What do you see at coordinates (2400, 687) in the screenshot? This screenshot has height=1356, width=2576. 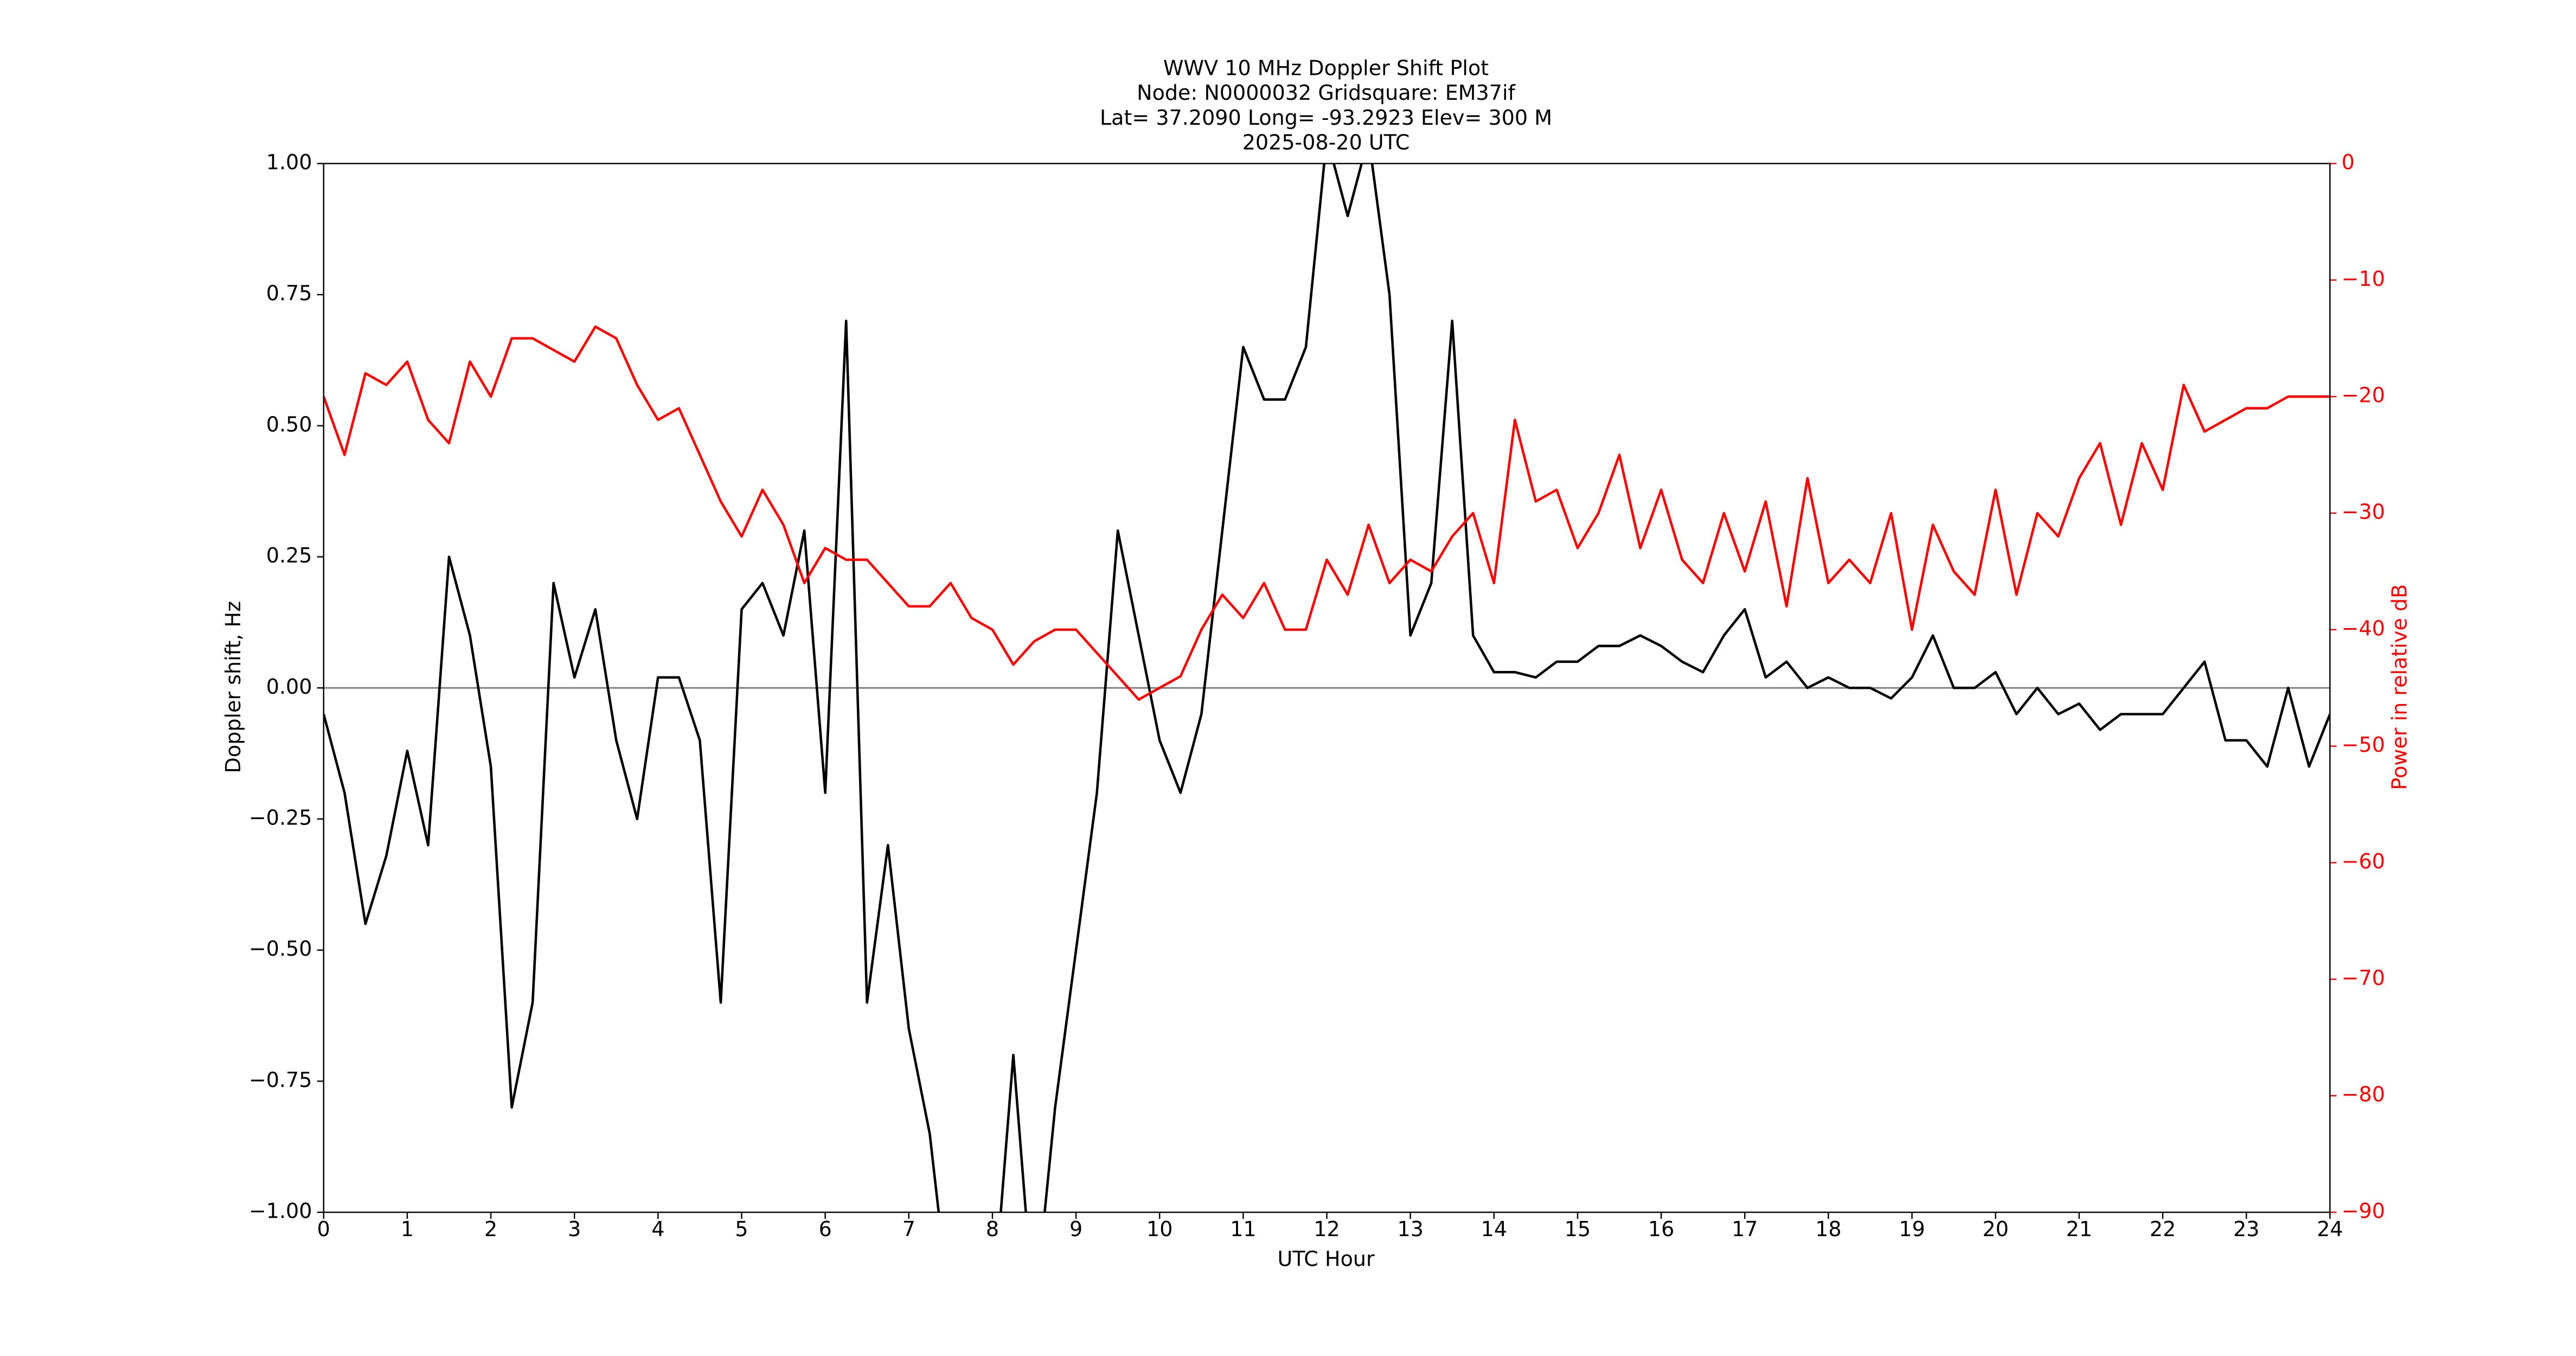 I see `y2-axis-label: Power in relative dB` at bounding box center [2400, 687].